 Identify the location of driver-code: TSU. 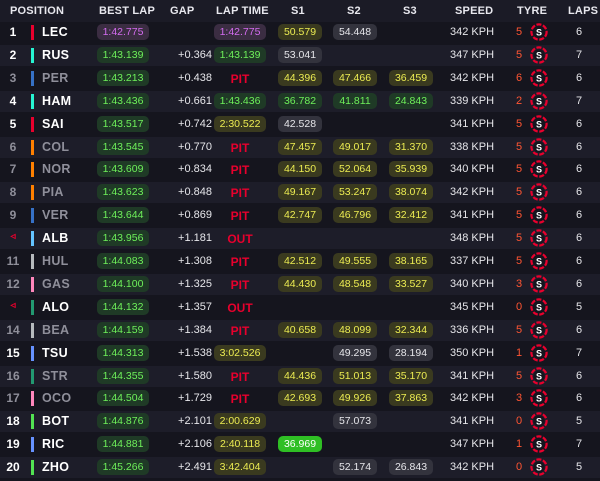
(55, 352).